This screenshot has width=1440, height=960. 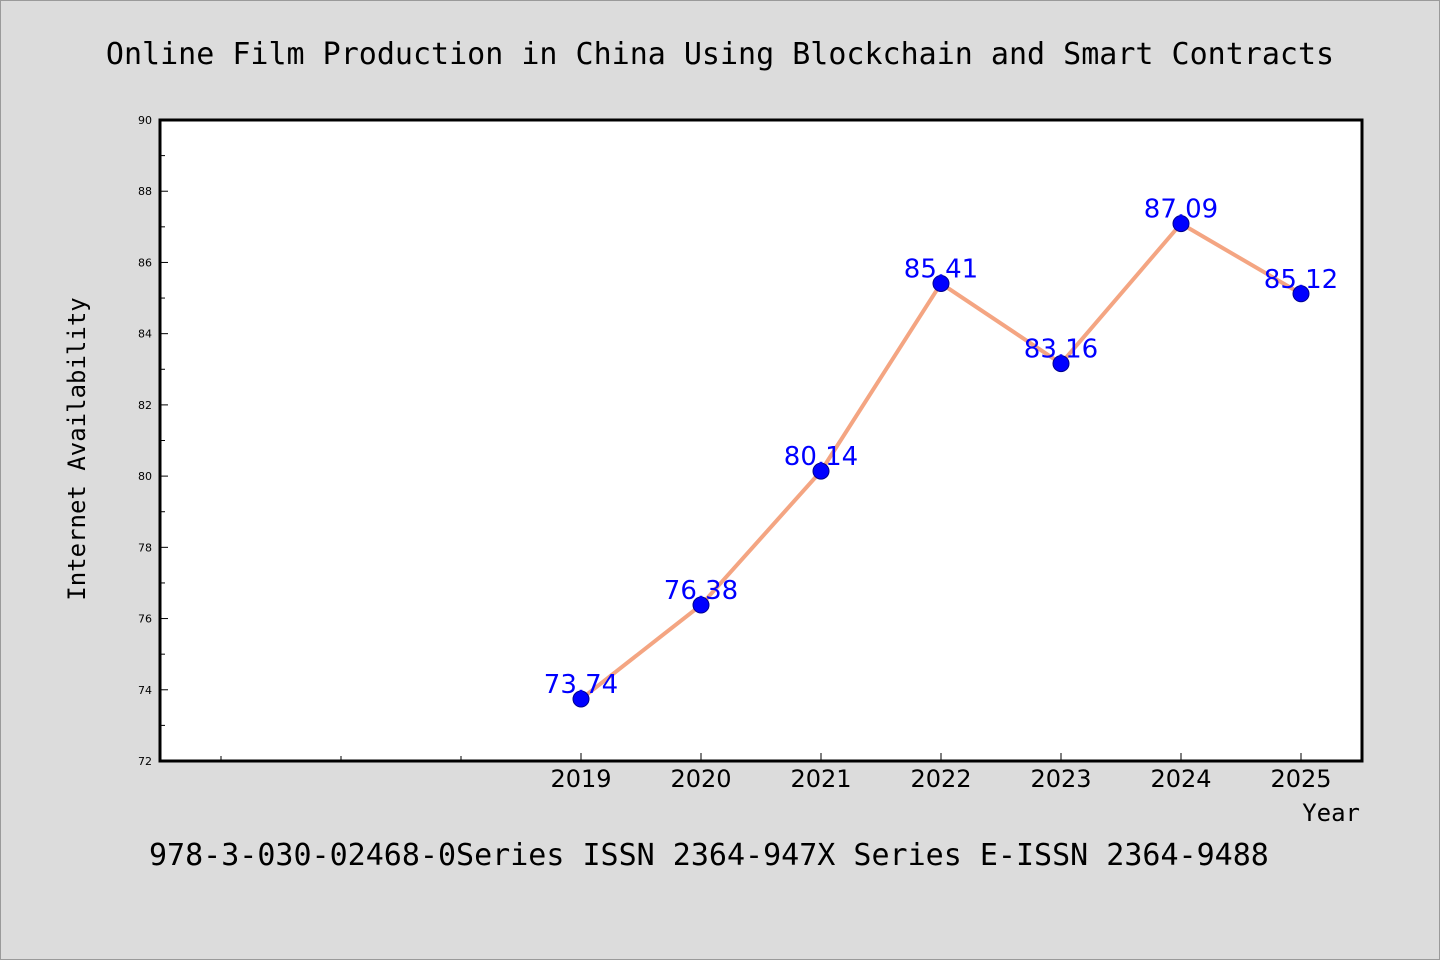 What do you see at coordinates (940, 779) in the screenshot?
I see `x-tick-label: 2022` at bounding box center [940, 779].